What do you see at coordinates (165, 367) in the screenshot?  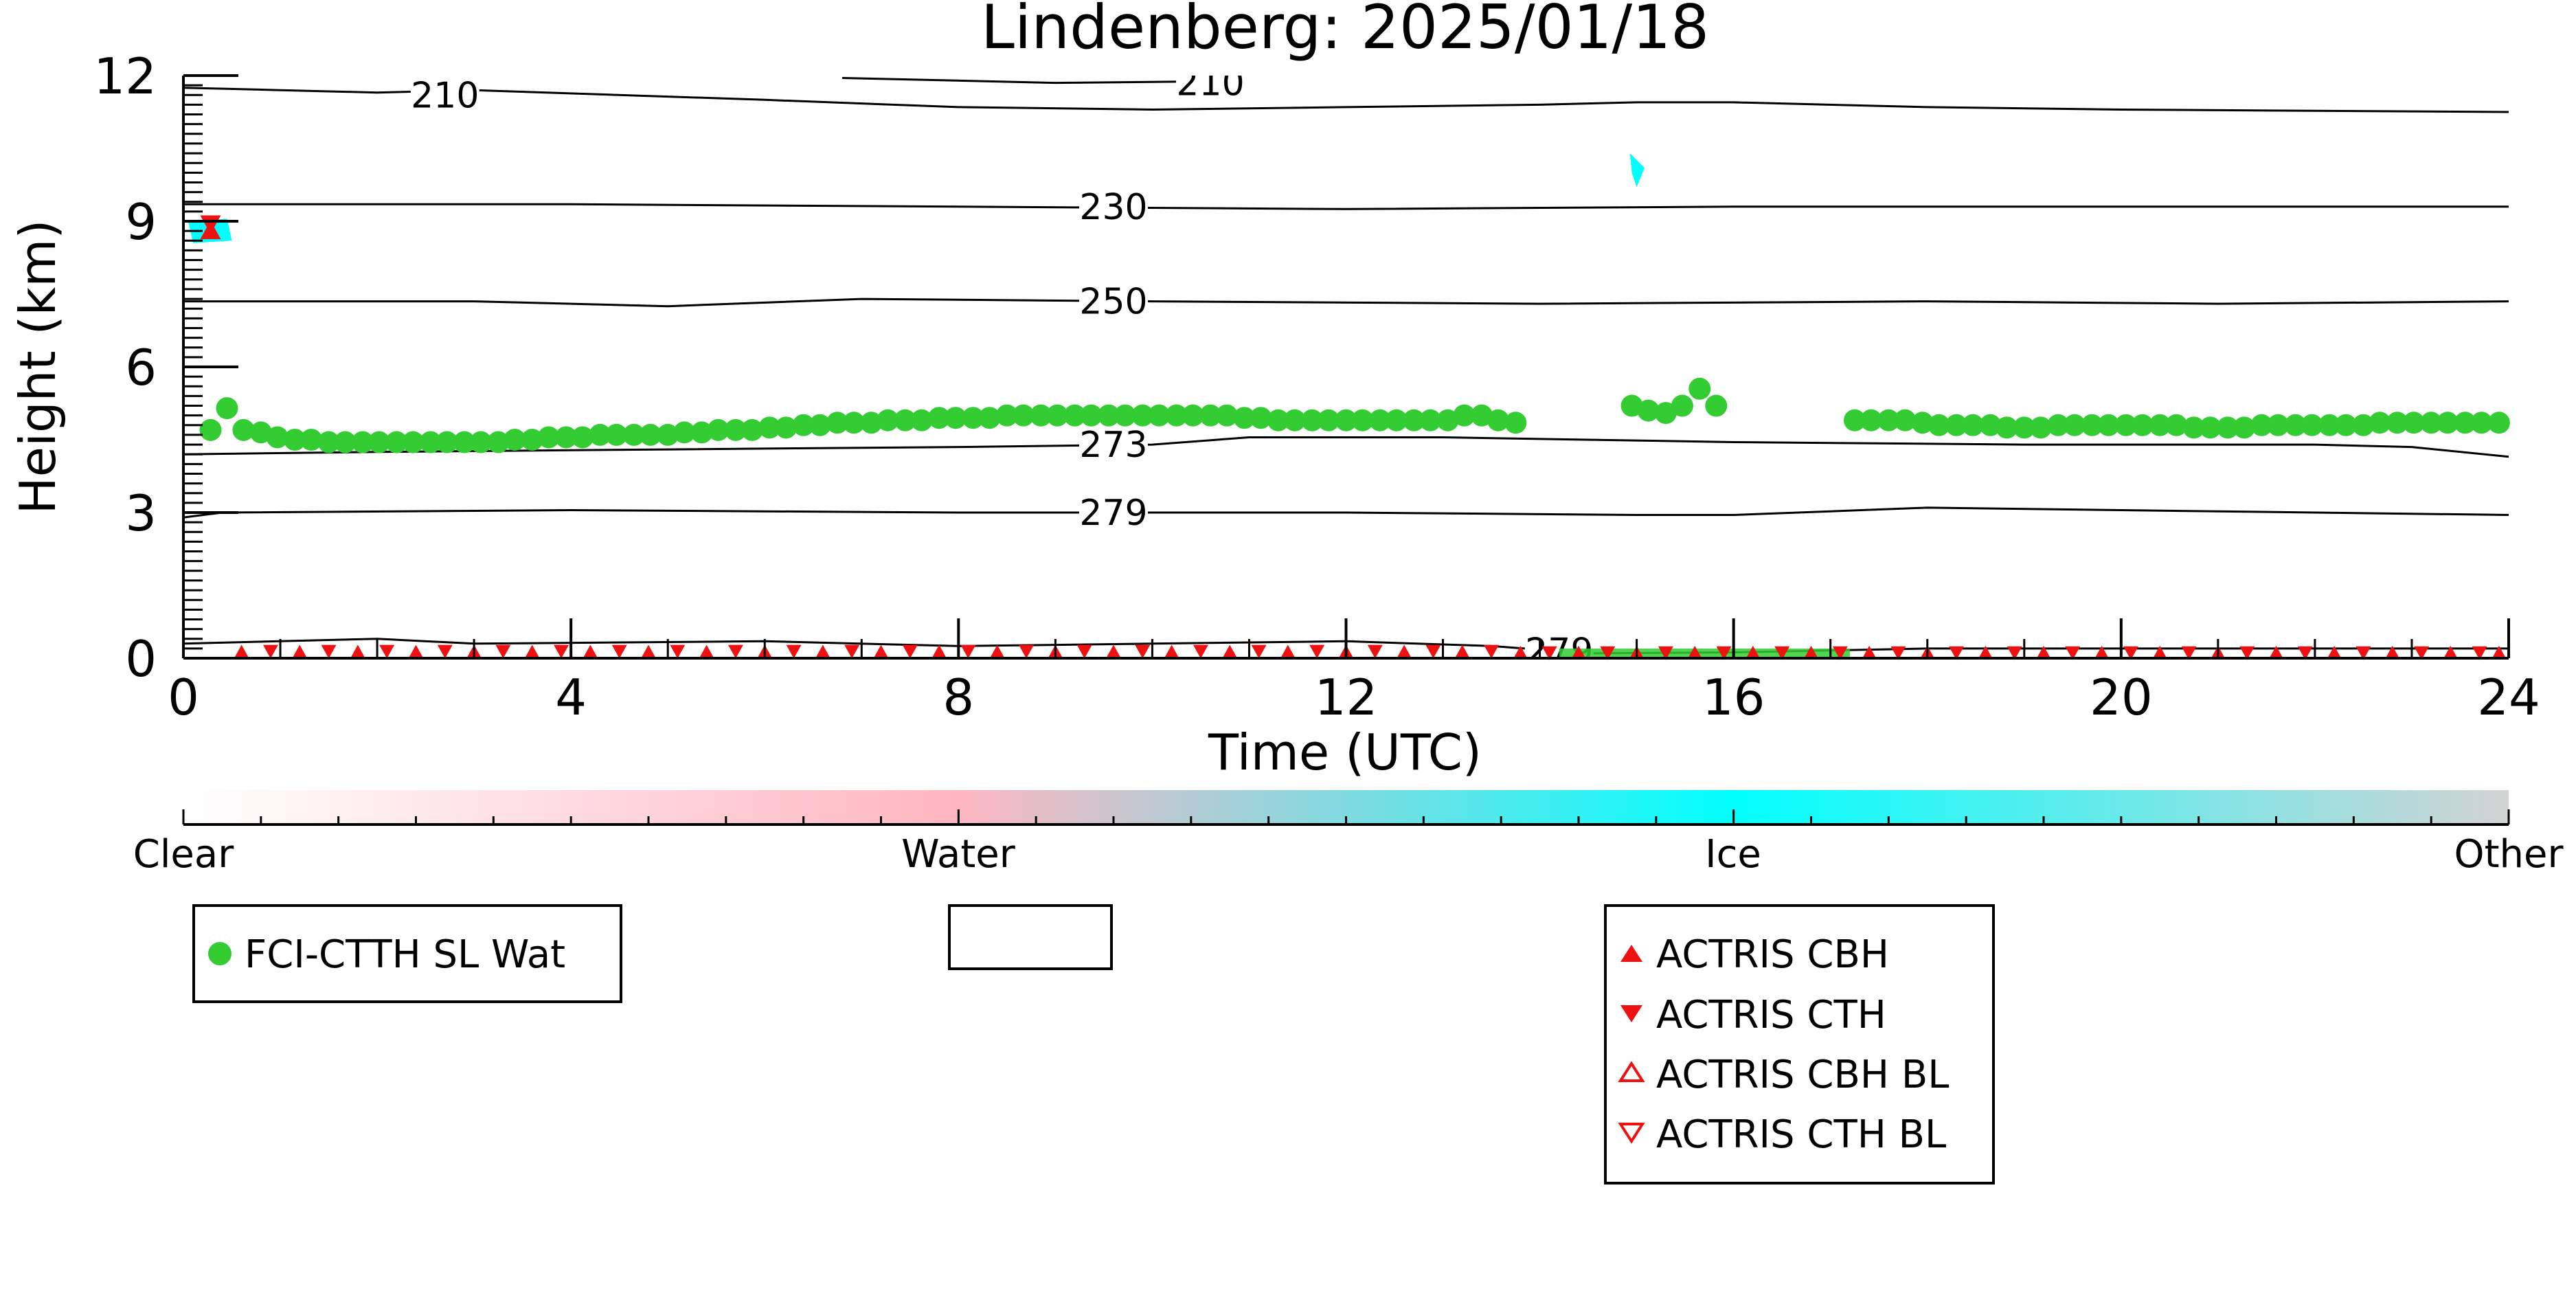 I see `y-ticks: 0 3 6 9 12` at bounding box center [165, 367].